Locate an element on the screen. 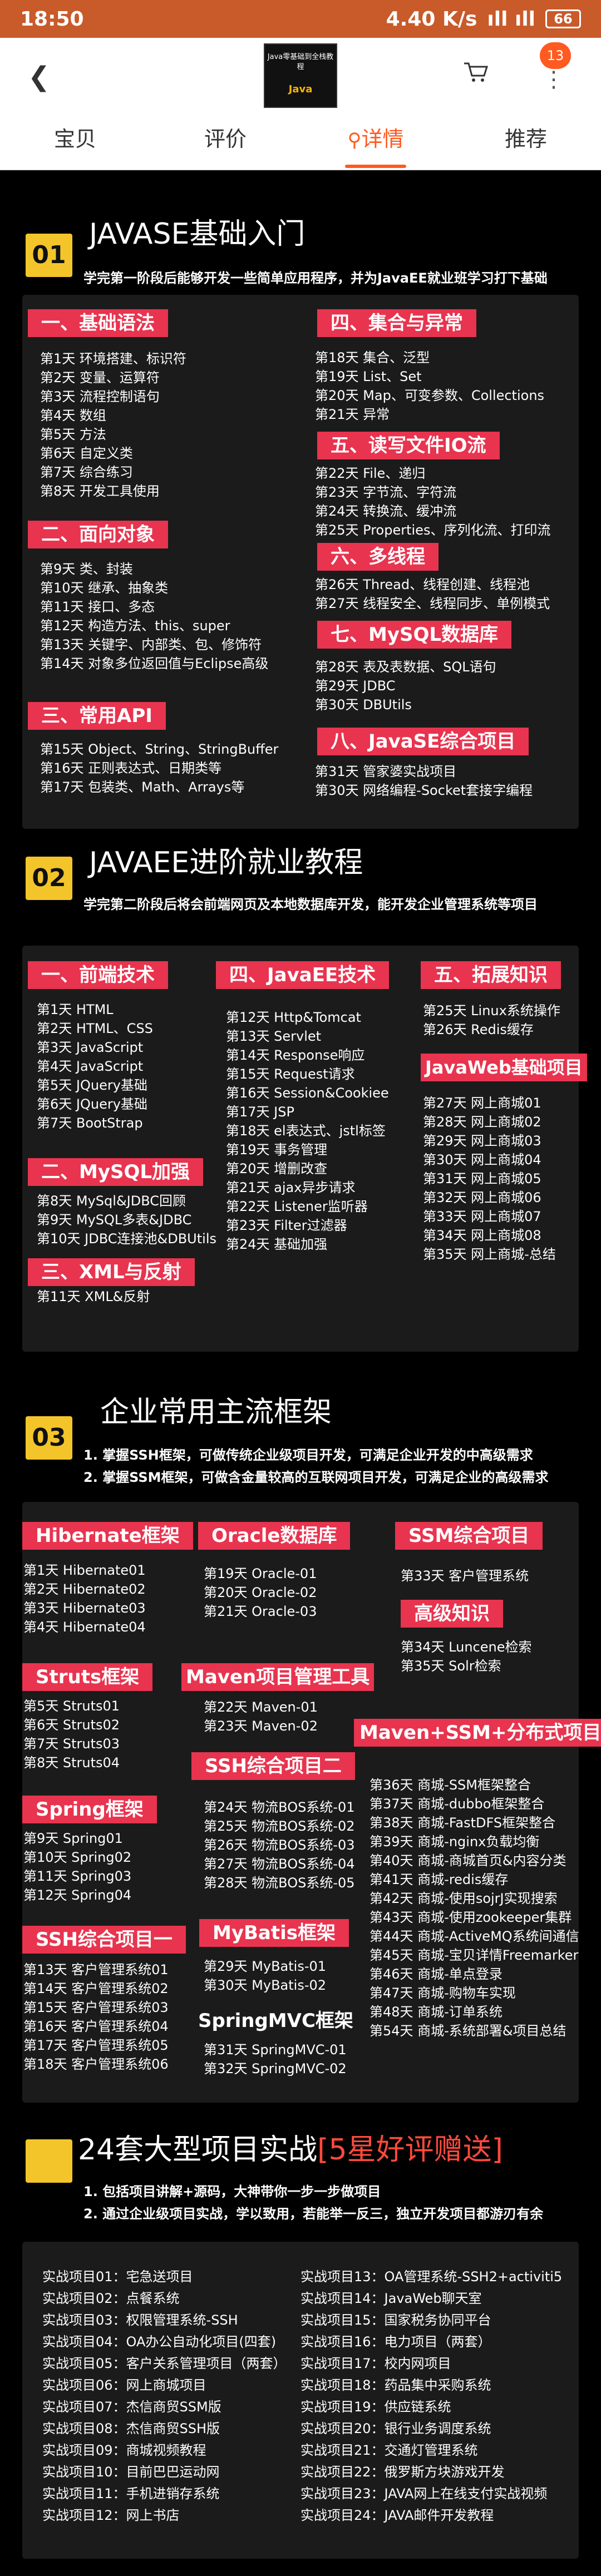 The height and width of the screenshot is (2576, 601). list-item: 实战项目20：银行业务调度系统 is located at coordinates (395, 2429).